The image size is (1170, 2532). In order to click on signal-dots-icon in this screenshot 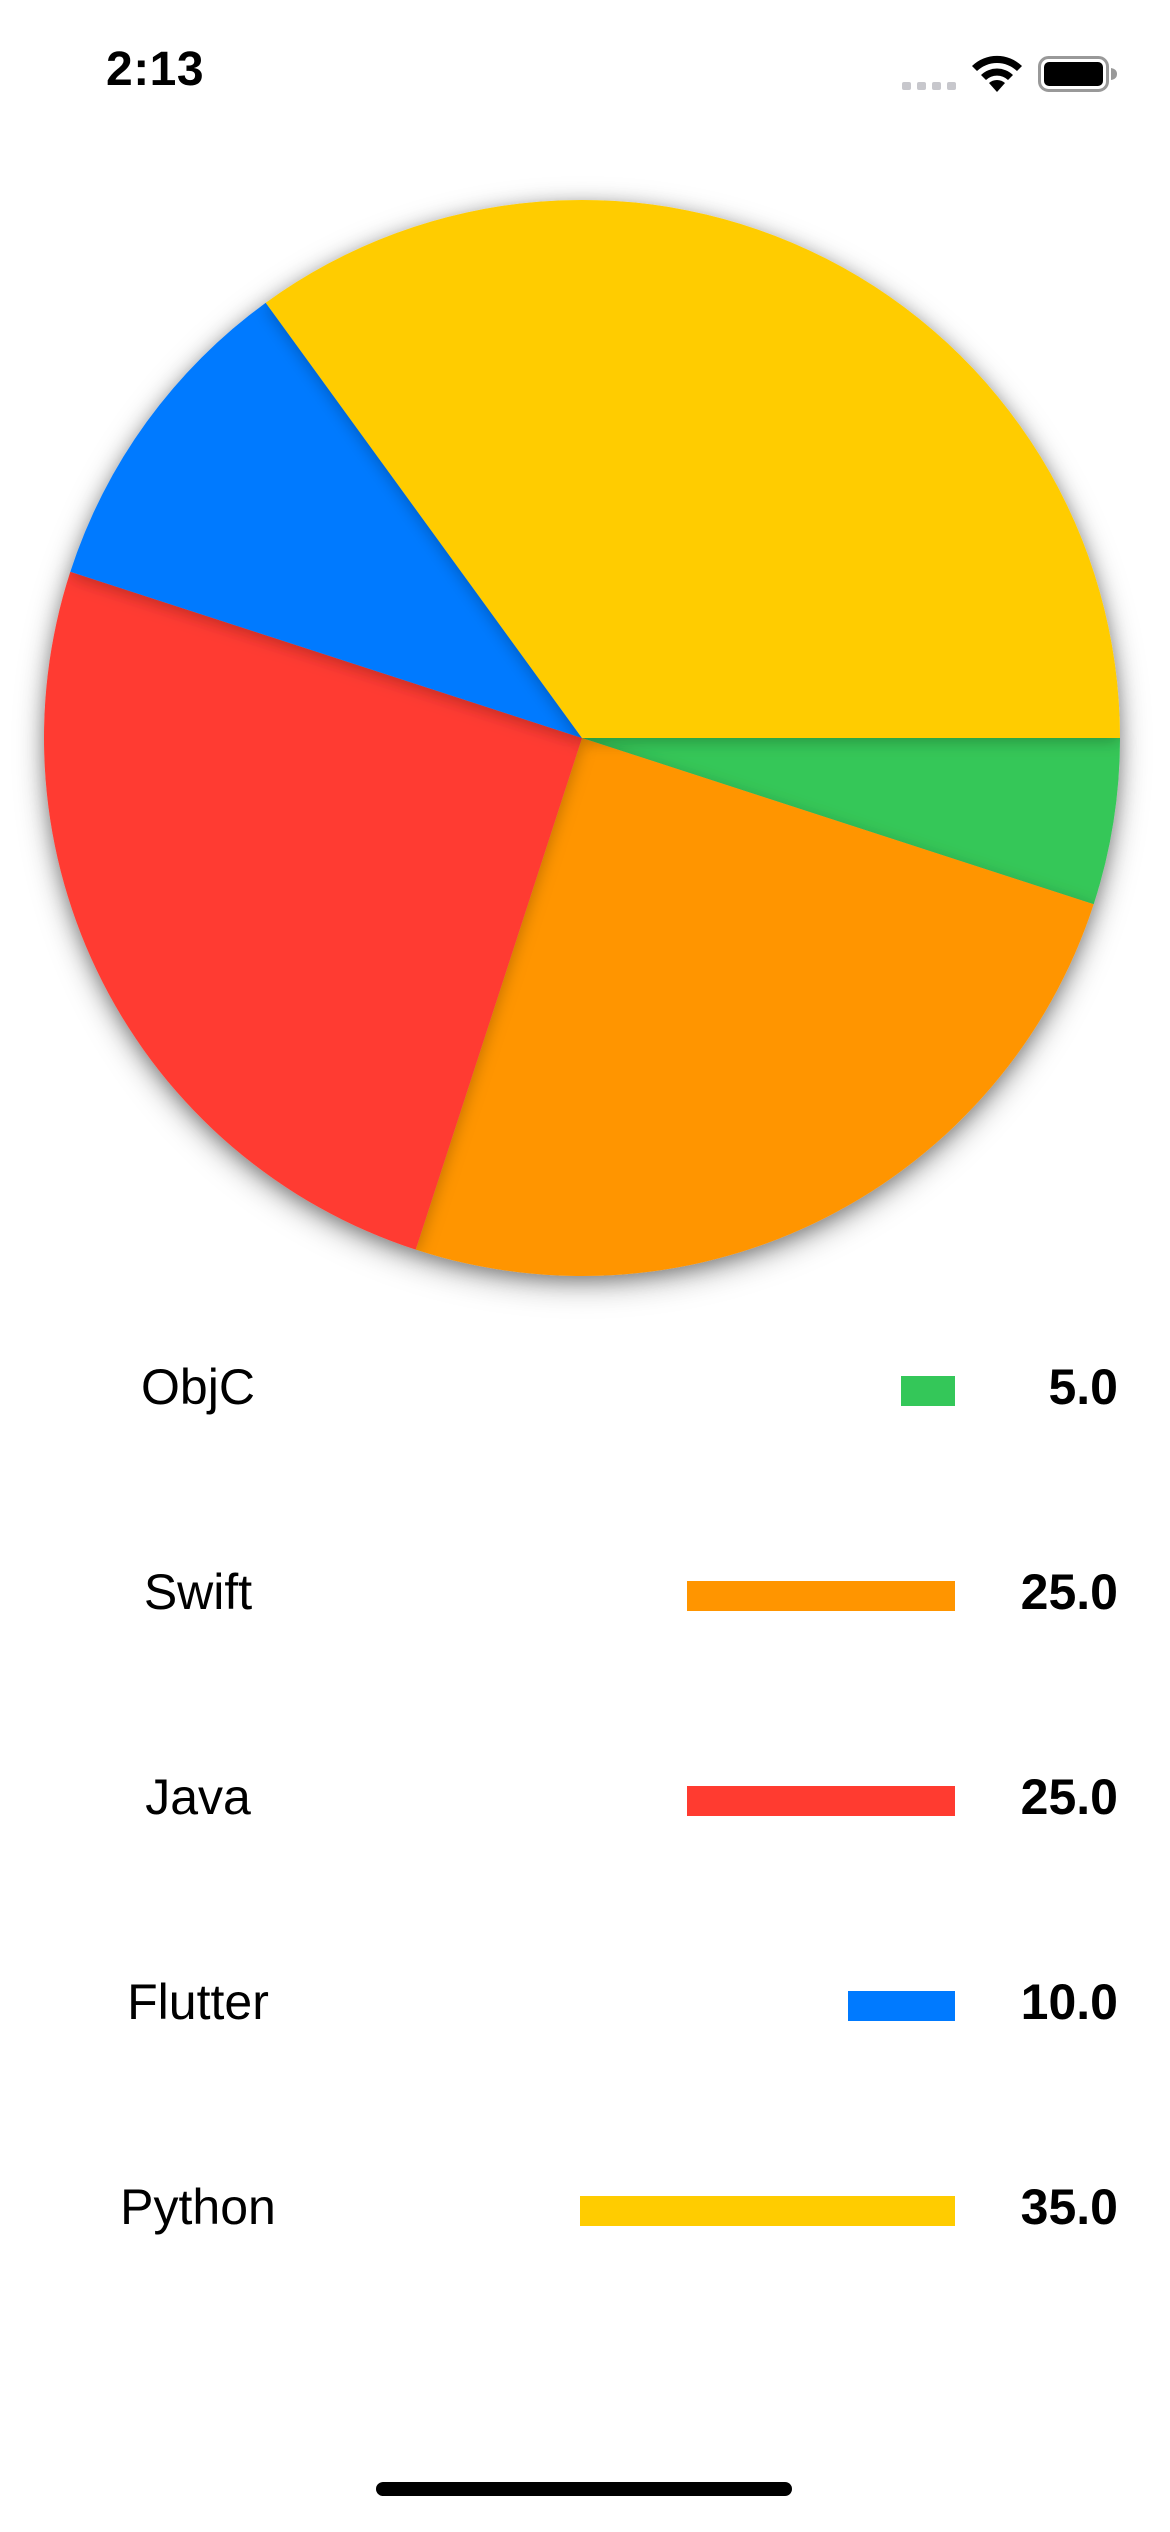, I will do `click(929, 86)`.